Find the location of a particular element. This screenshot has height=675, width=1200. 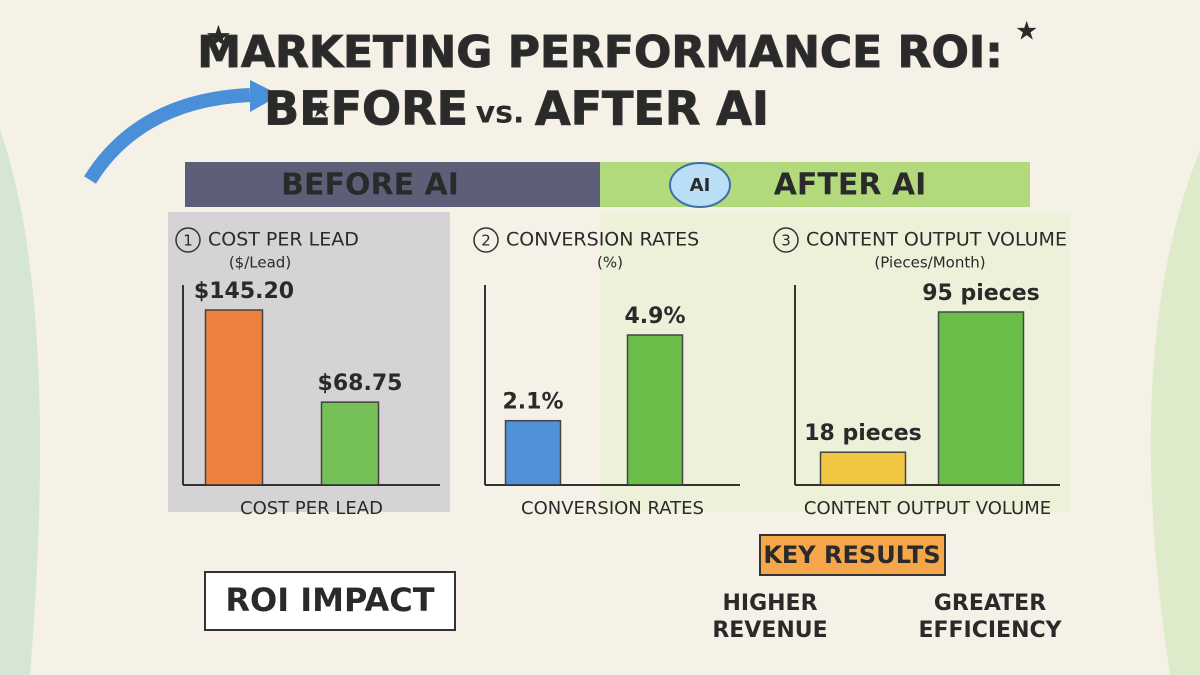

section-before: BEFORE AI is located at coordinates (370, 185).